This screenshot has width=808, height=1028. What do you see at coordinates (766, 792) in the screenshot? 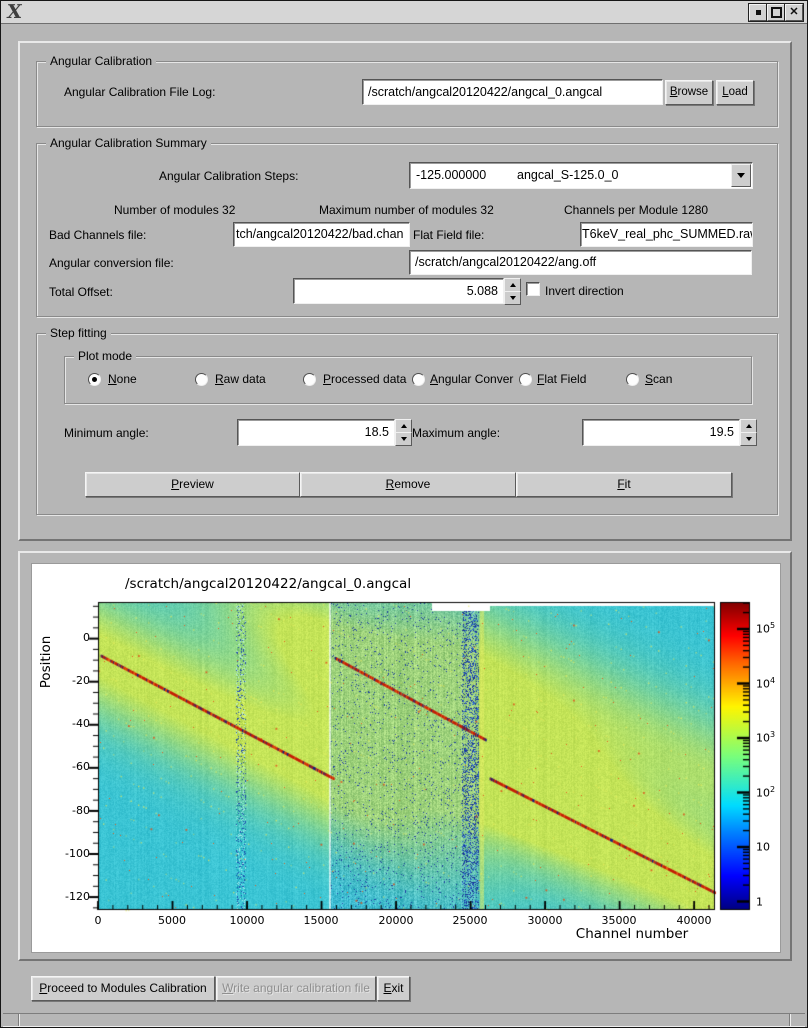
I see `colorbar-tick: 10²` at bounding box center [766, 792].